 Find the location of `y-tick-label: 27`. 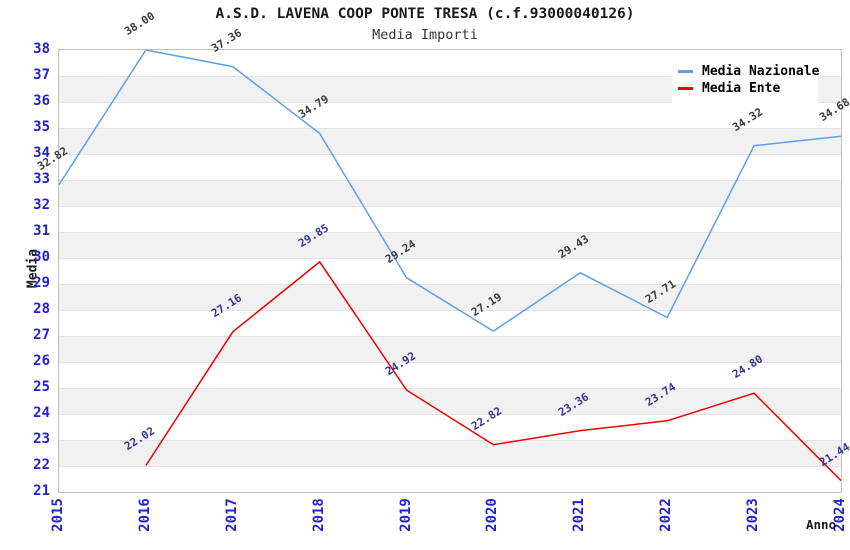

y-tick-label: 27 is located at coordinates (41, 335).